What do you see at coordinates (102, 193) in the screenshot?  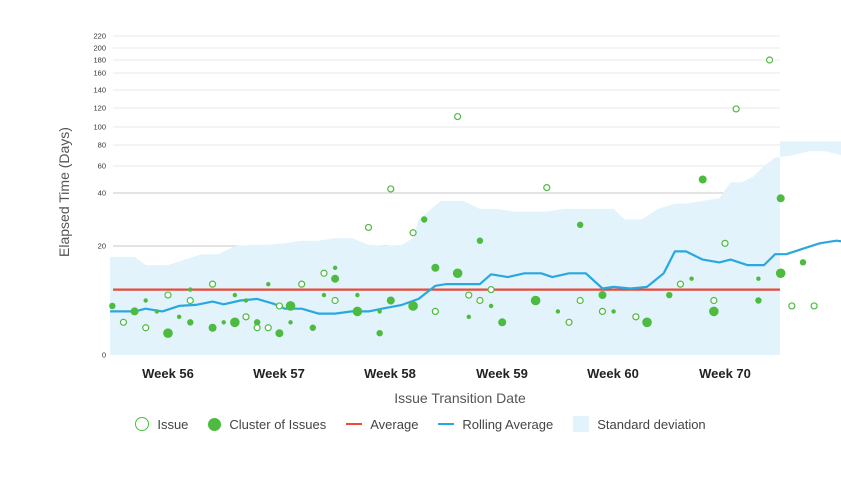 I see `y-tick-label: 40` at bounding box center [102, 193].